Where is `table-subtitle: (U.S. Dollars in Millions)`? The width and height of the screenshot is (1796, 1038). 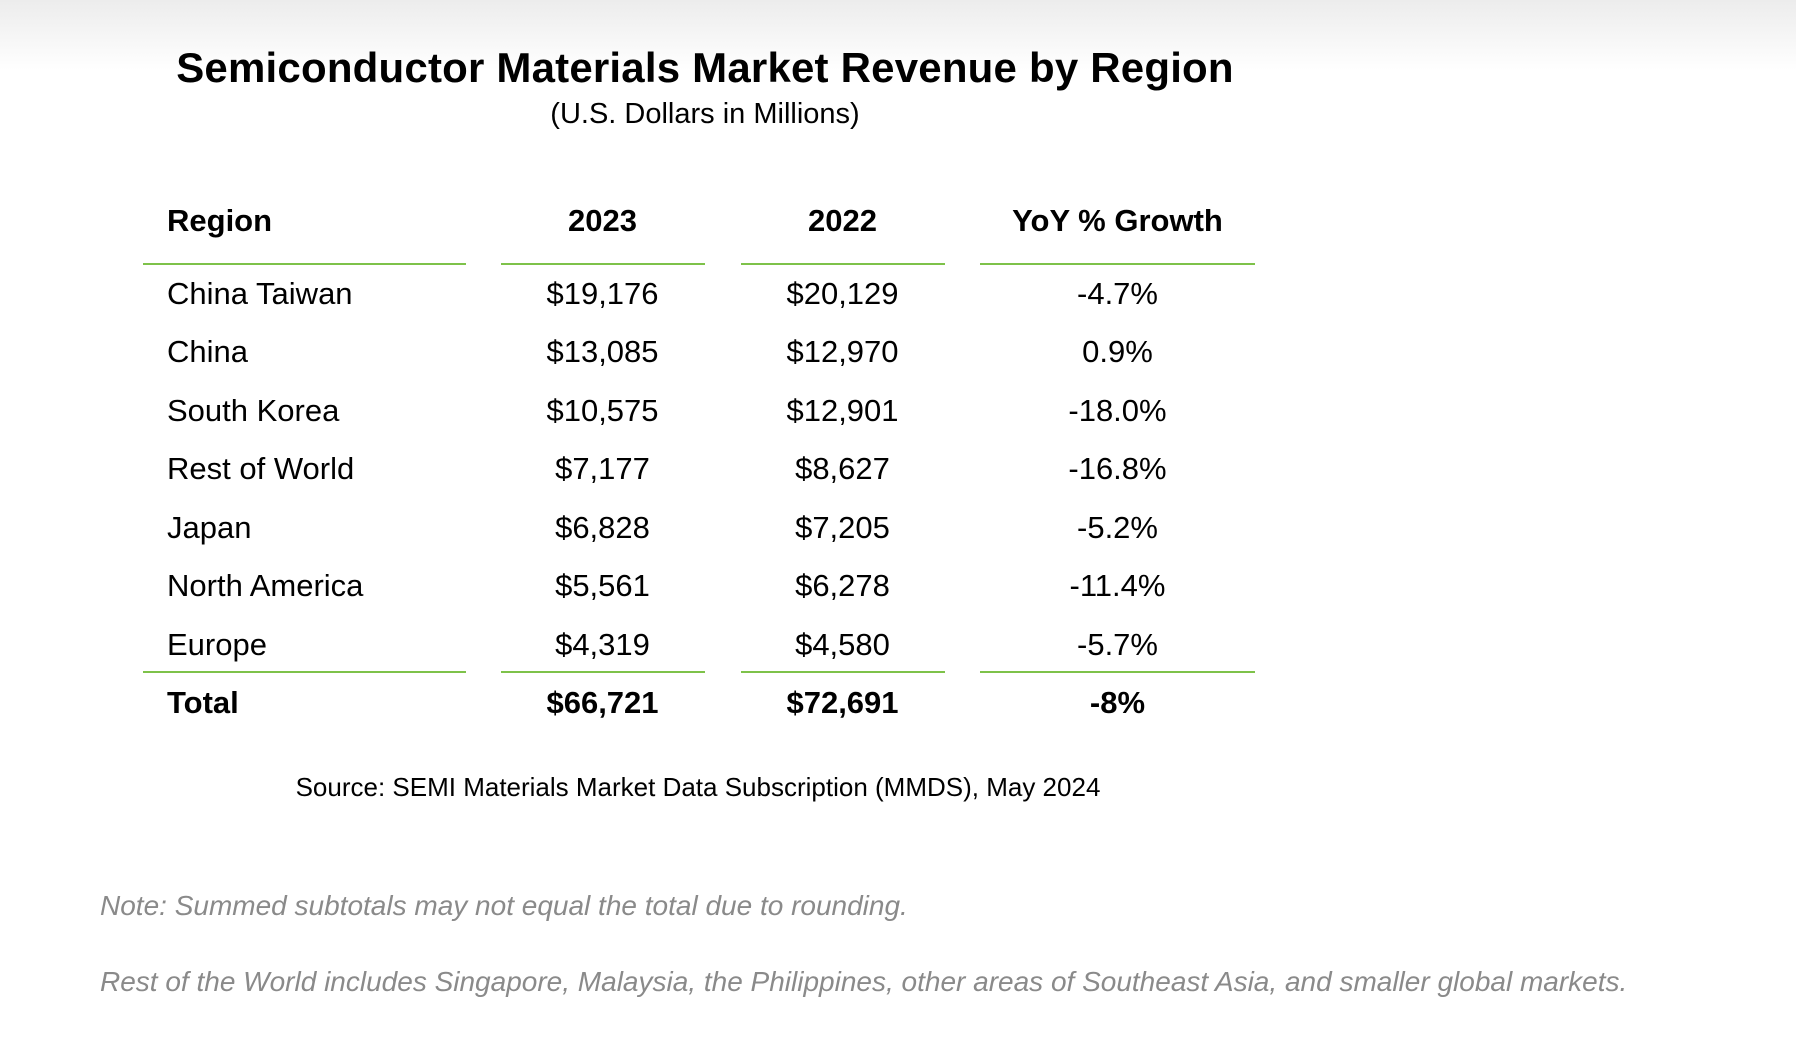 table-subtitle: (U.S. Dollars in Millions) is located at coordinates (705, 114).